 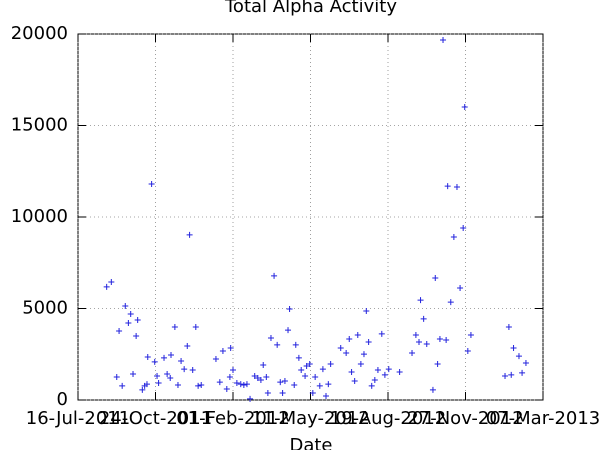 I want to click on x-tick-label: 16-Jul-2011, so click(x=78, y=418).